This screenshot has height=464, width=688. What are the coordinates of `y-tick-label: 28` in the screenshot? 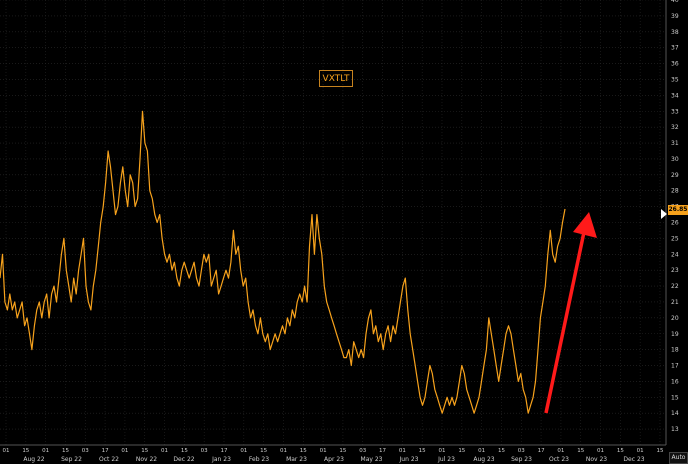 It's located at (675, 191).